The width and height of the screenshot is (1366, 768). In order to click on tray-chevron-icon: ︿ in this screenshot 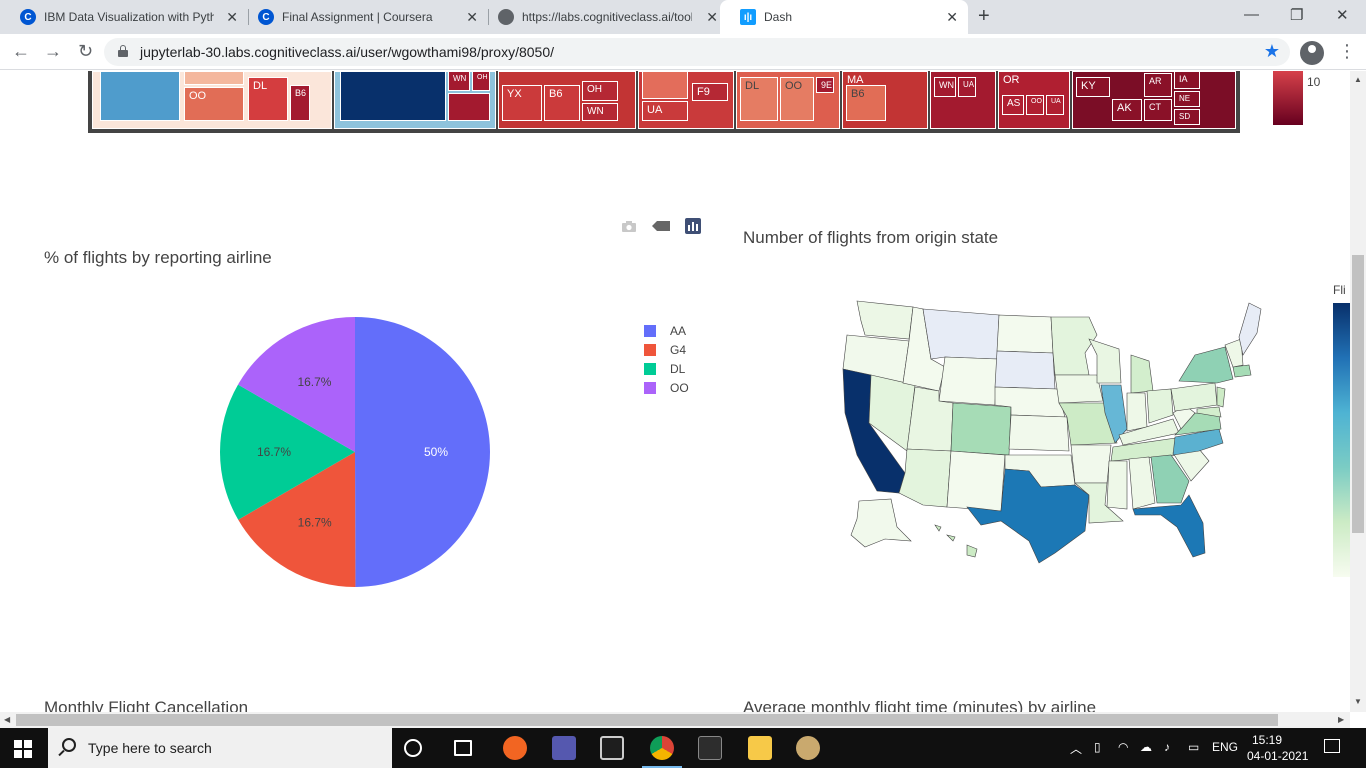, I will do `click(1076, 749)`.